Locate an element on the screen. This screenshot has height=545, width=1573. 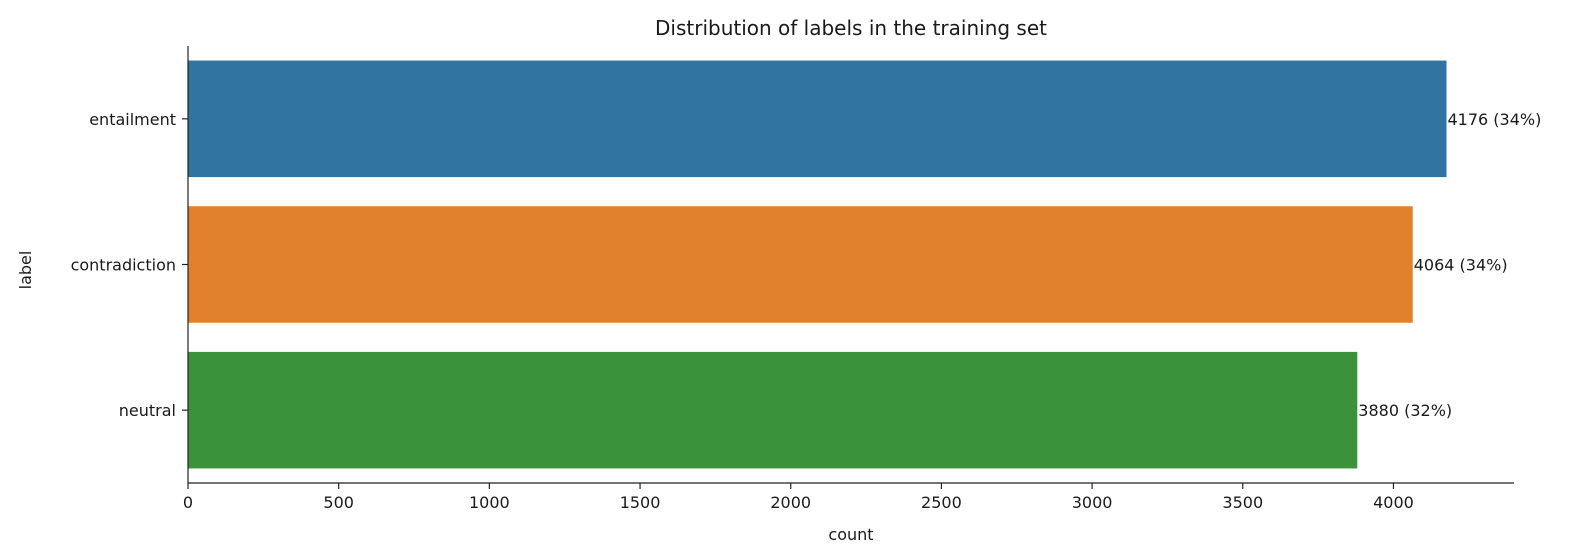
y-axis-label: label is located at coordinates (25, 270).